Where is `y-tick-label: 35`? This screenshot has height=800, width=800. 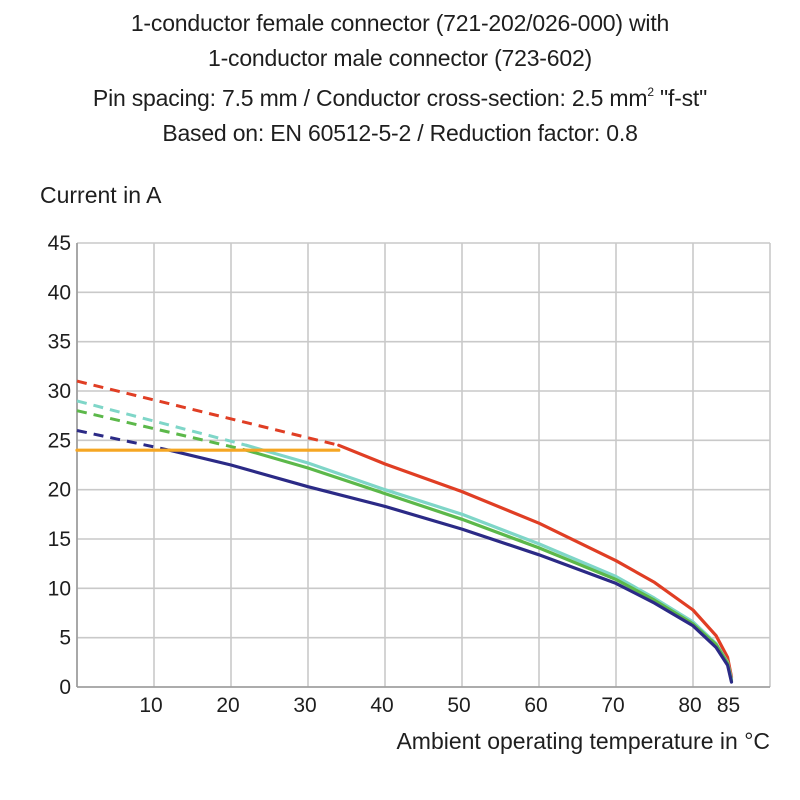
y-tick-label: 35 is located at coordinates (59, 342).